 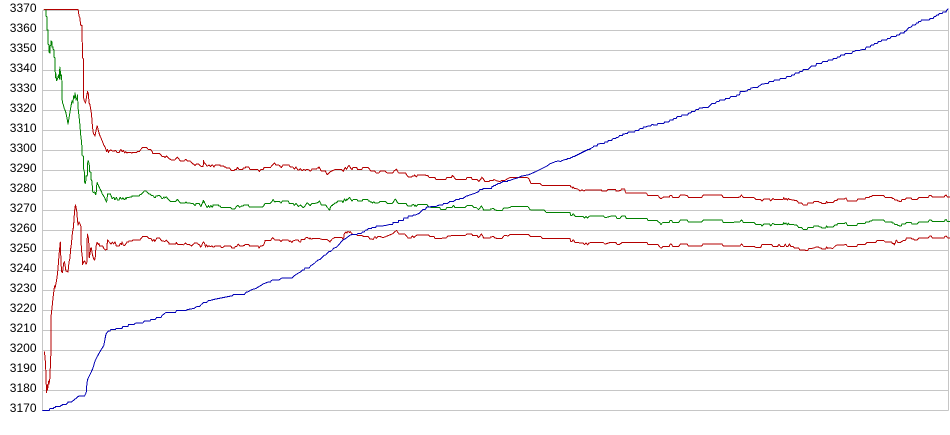 What do you see at coordinates (23, 248) in the screenshot?
I see `svg-text: 3250` at bounding box center [23, 248].